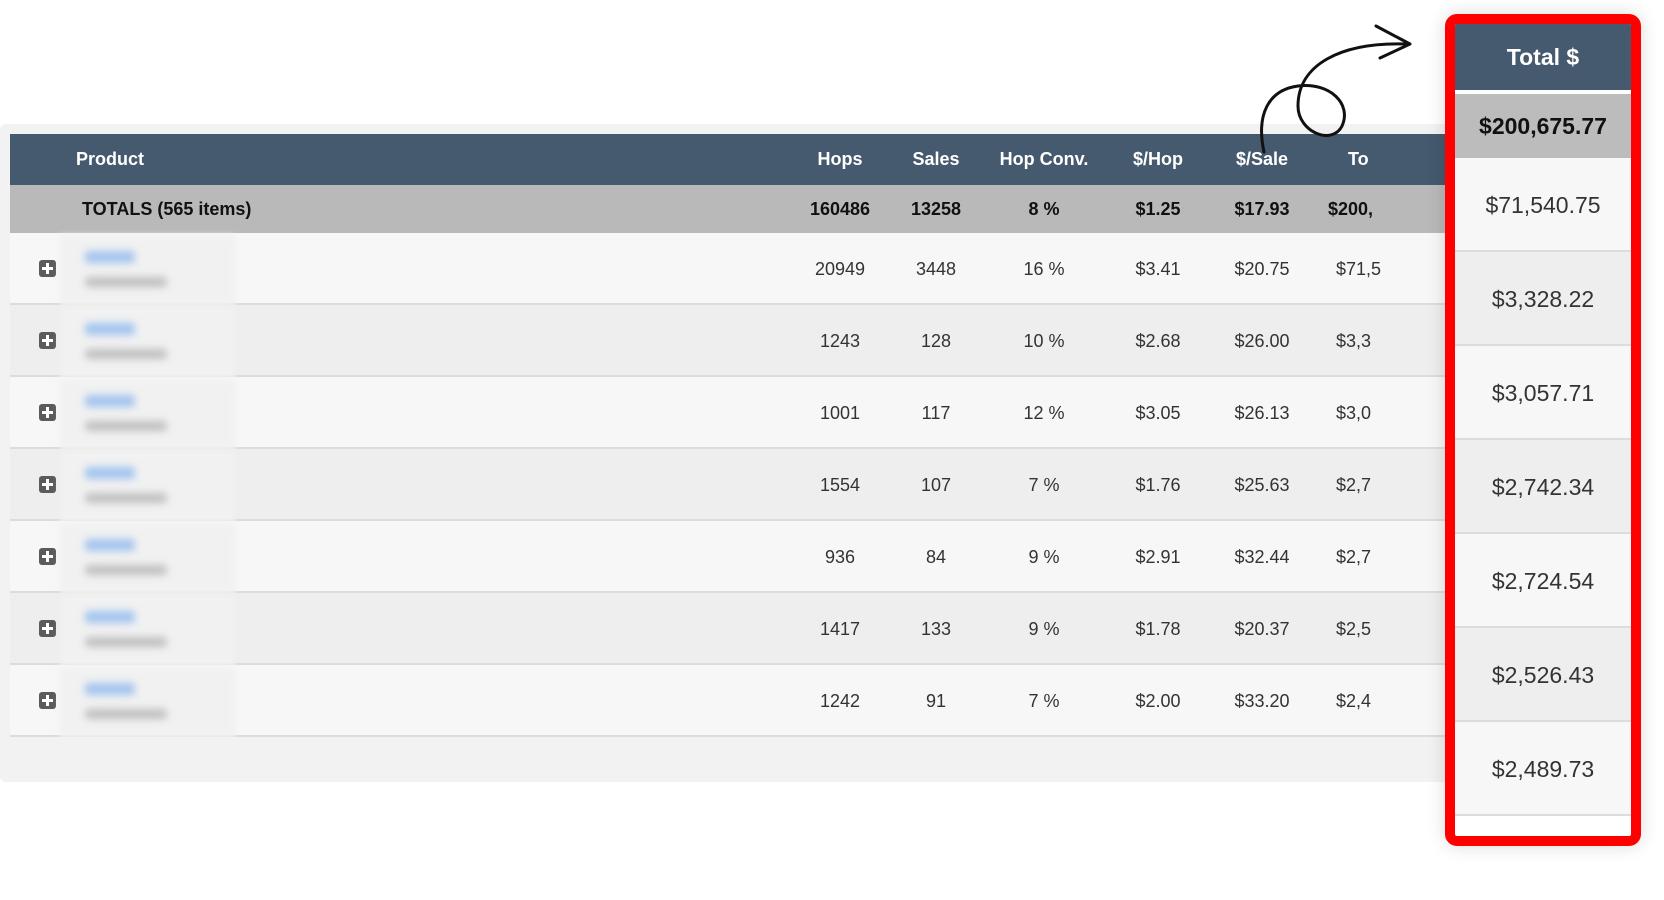  I want to click on totals-hop-conv: 8 %, so click(1044, 209).